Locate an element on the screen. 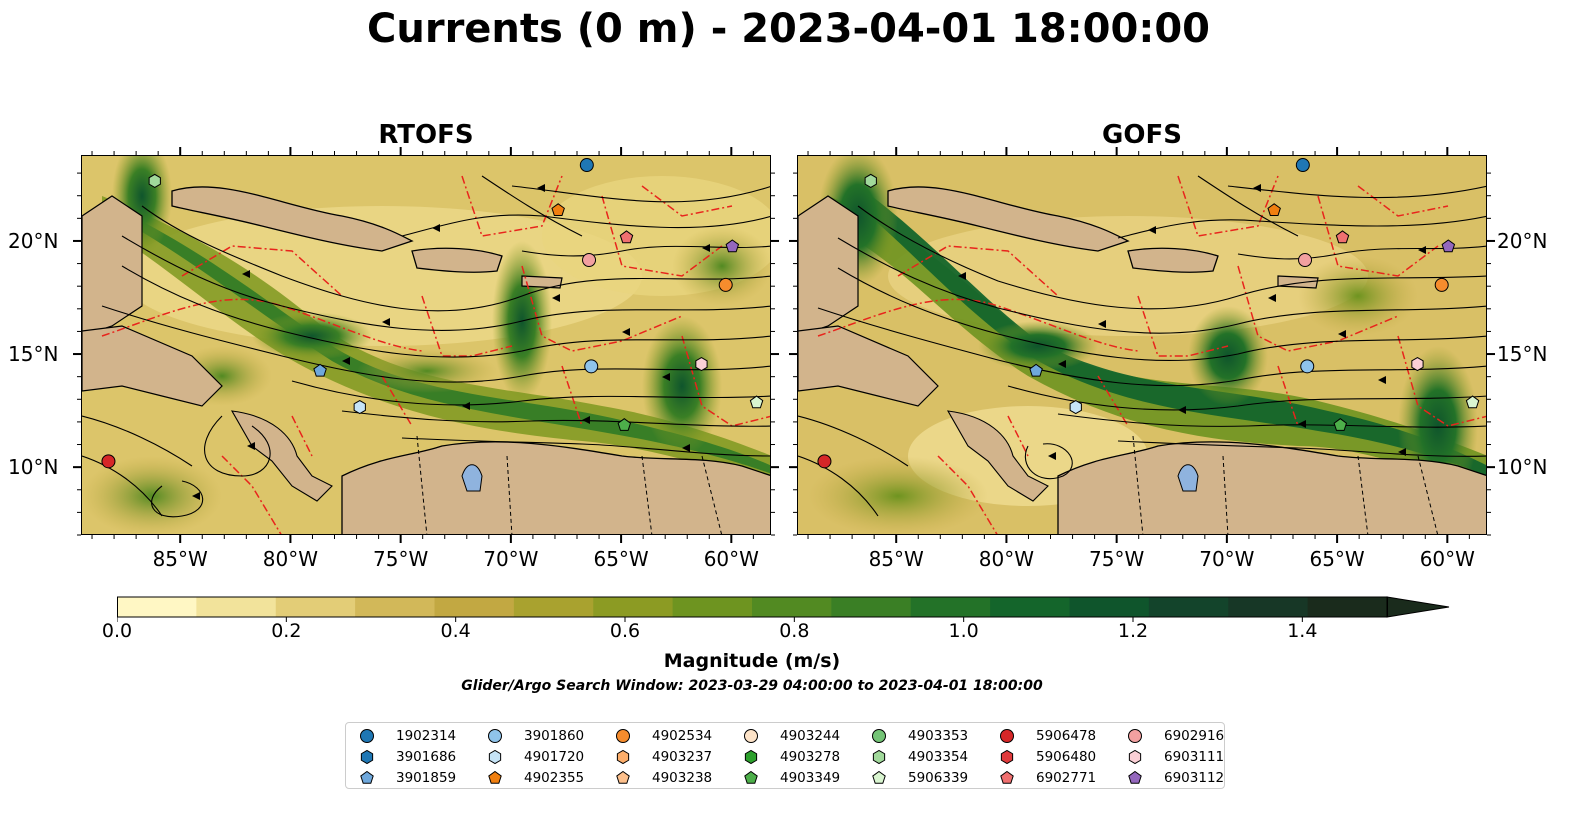 The width and height of the screenshot is (1577, 827). legend-item-1902314: 1902314 is located at coordinates (407, 736).